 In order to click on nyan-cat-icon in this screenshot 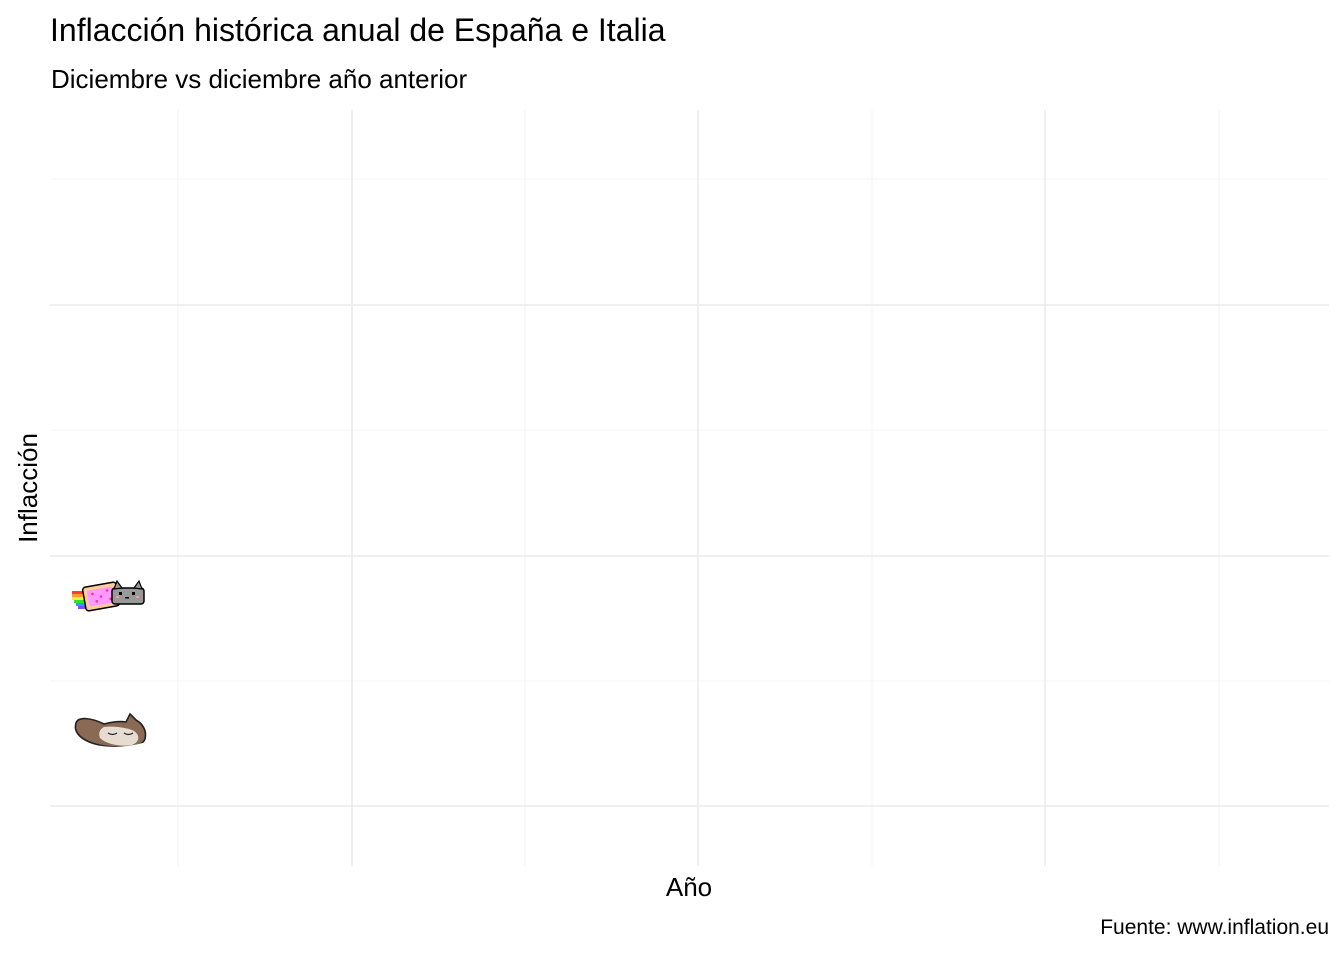, I will do `click(108, 595)`.